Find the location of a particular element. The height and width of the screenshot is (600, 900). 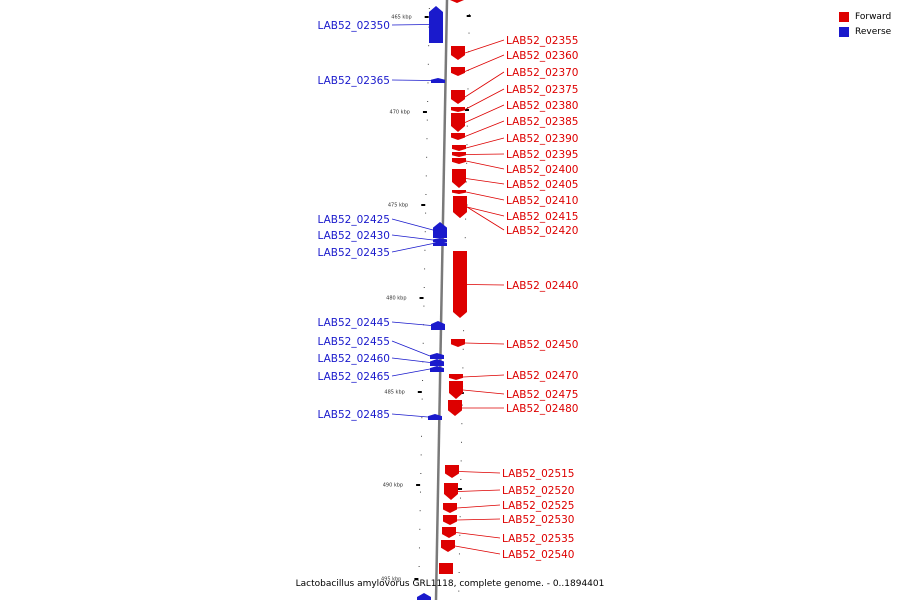

forward-gene-label: LAB52_02525 is located at coordinates (538, 506).